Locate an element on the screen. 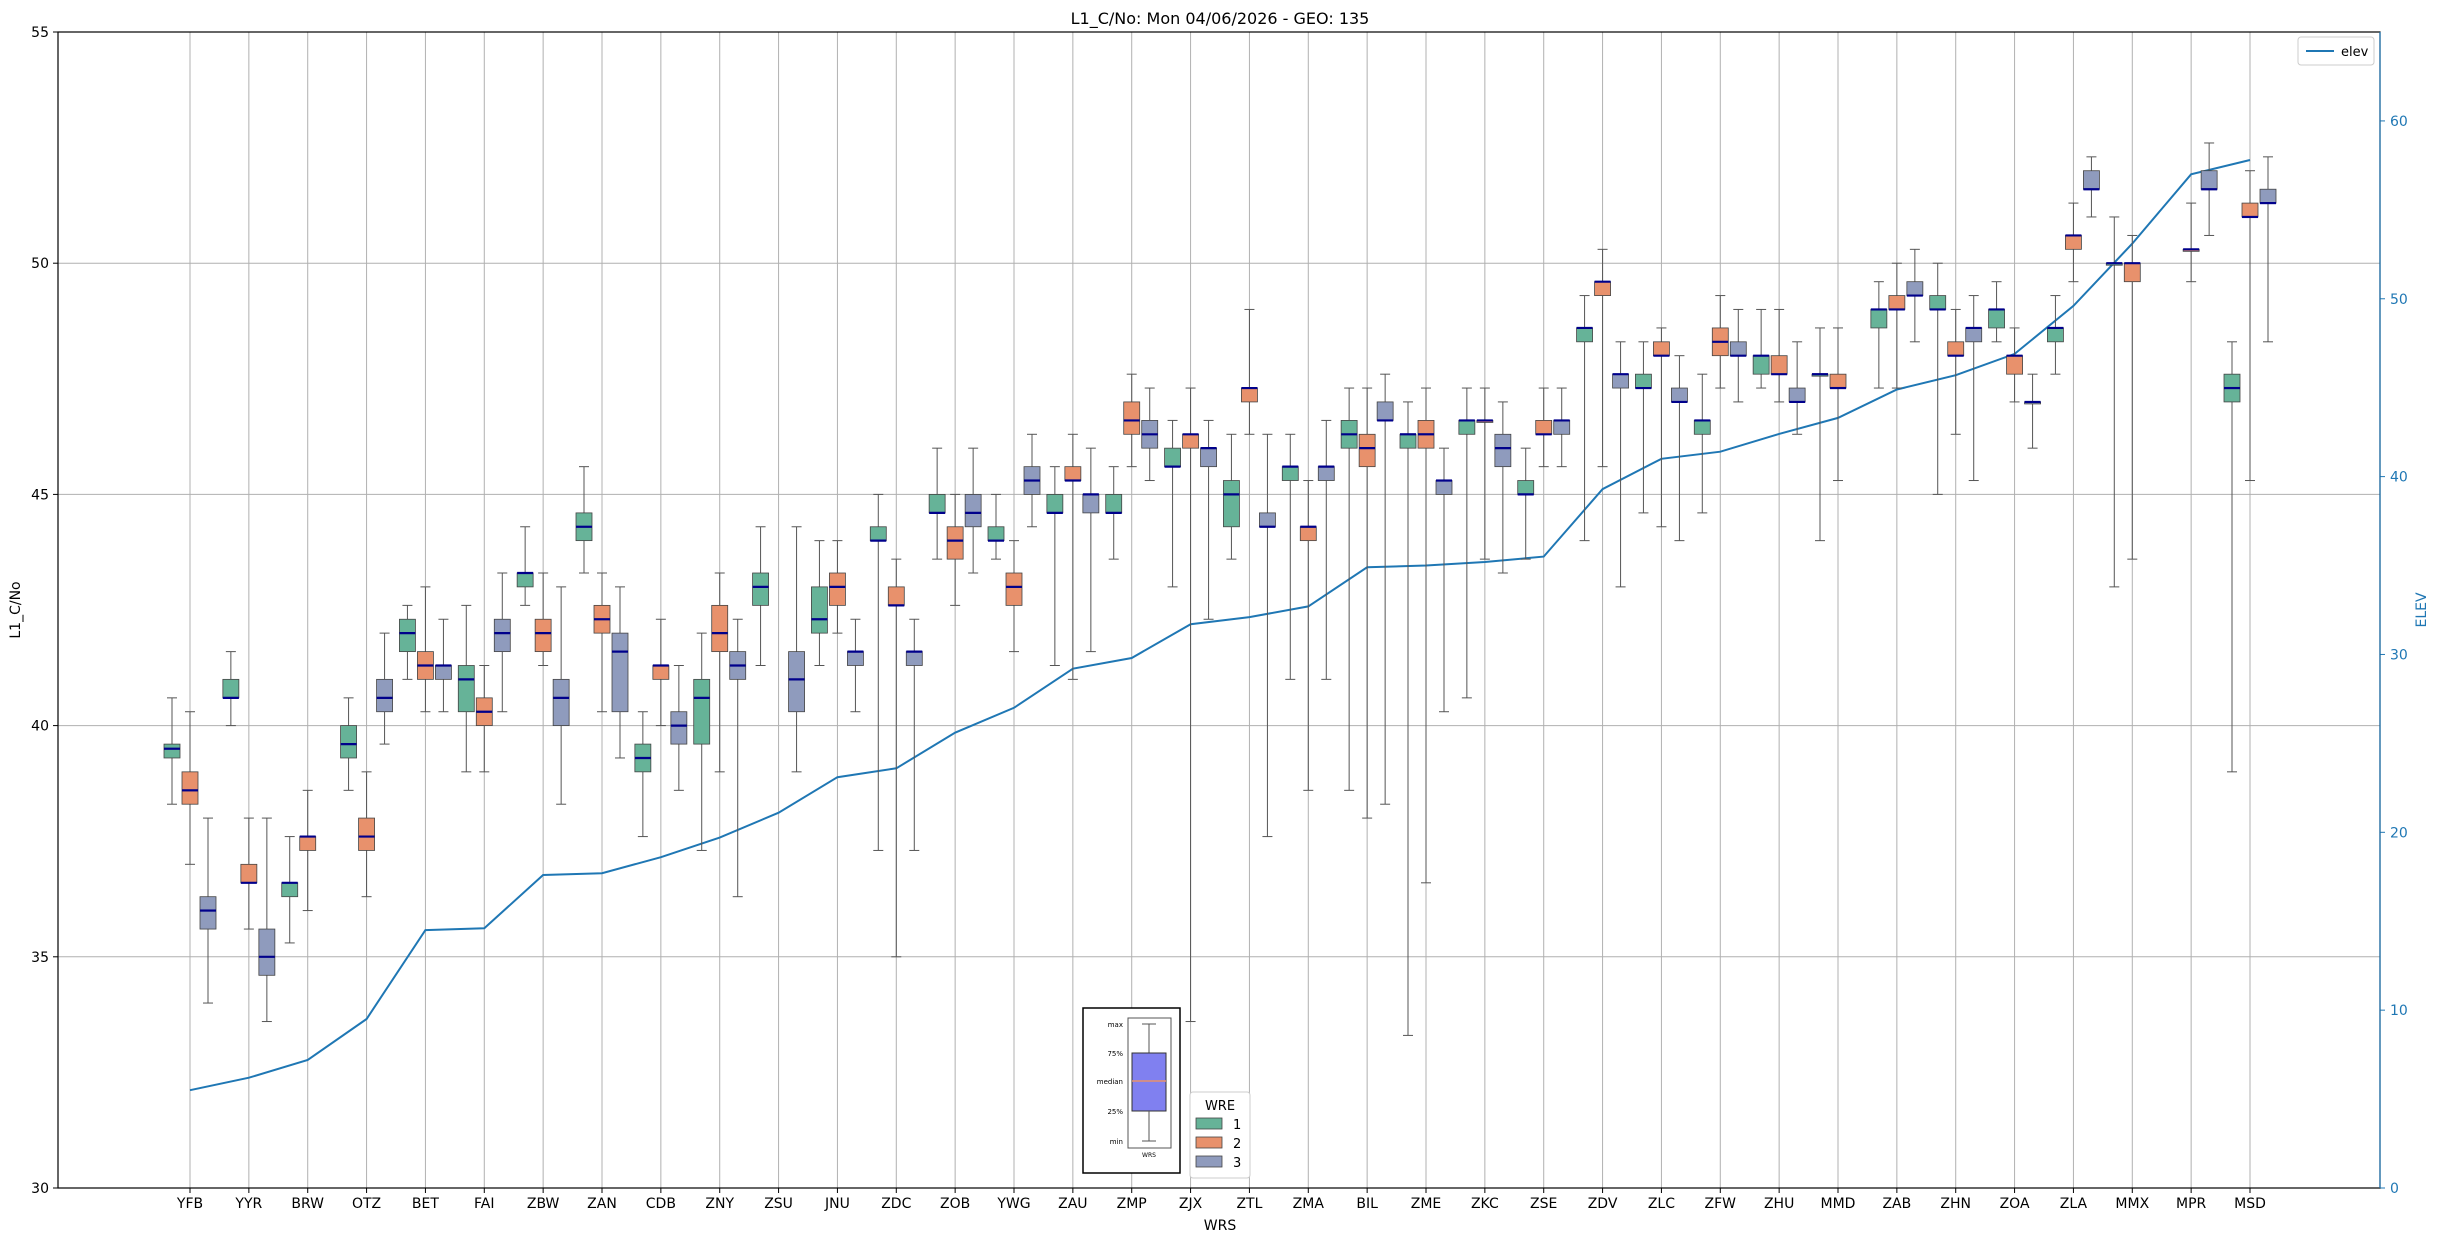 The image size is (2438, 1240). x-tick-label: FAI is located at coordinates (484, 1204).